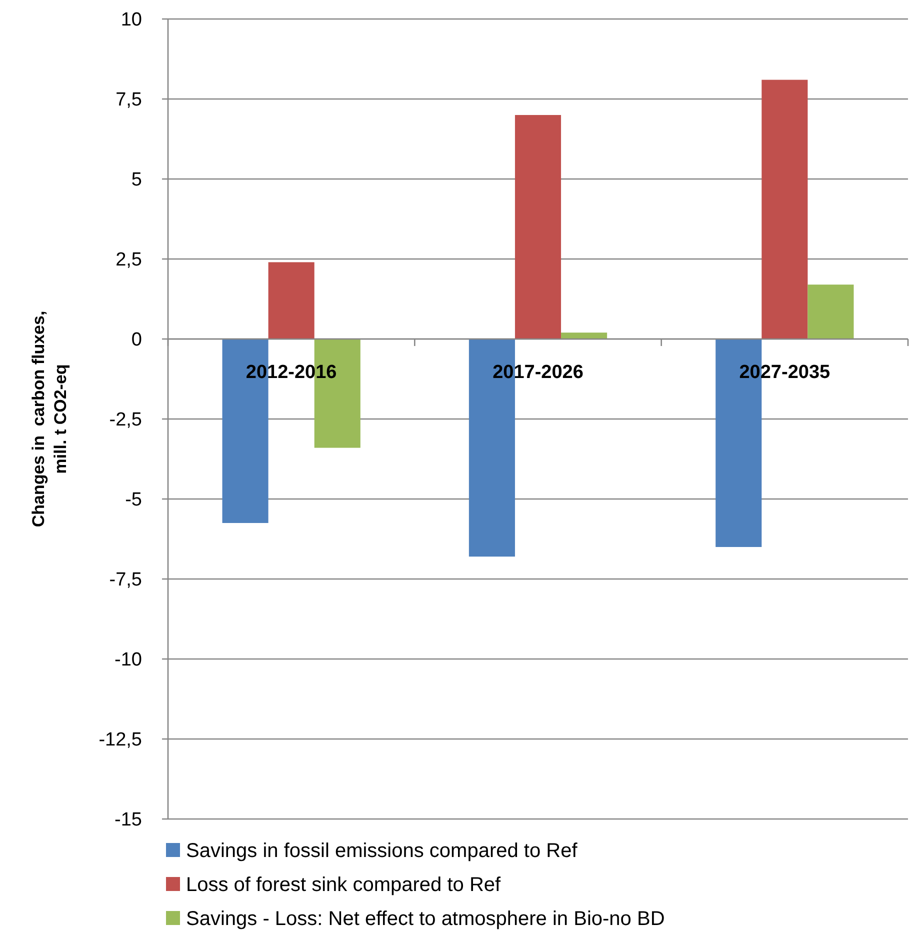 The height and width of the screenshot is (930, 910). What do you see at coordinates (425, 919) in the screenshot?
I see `legend-label: Savings - Loss: Net effect to atmosphere in Bio-no BD` at bounding box center [425, 919].